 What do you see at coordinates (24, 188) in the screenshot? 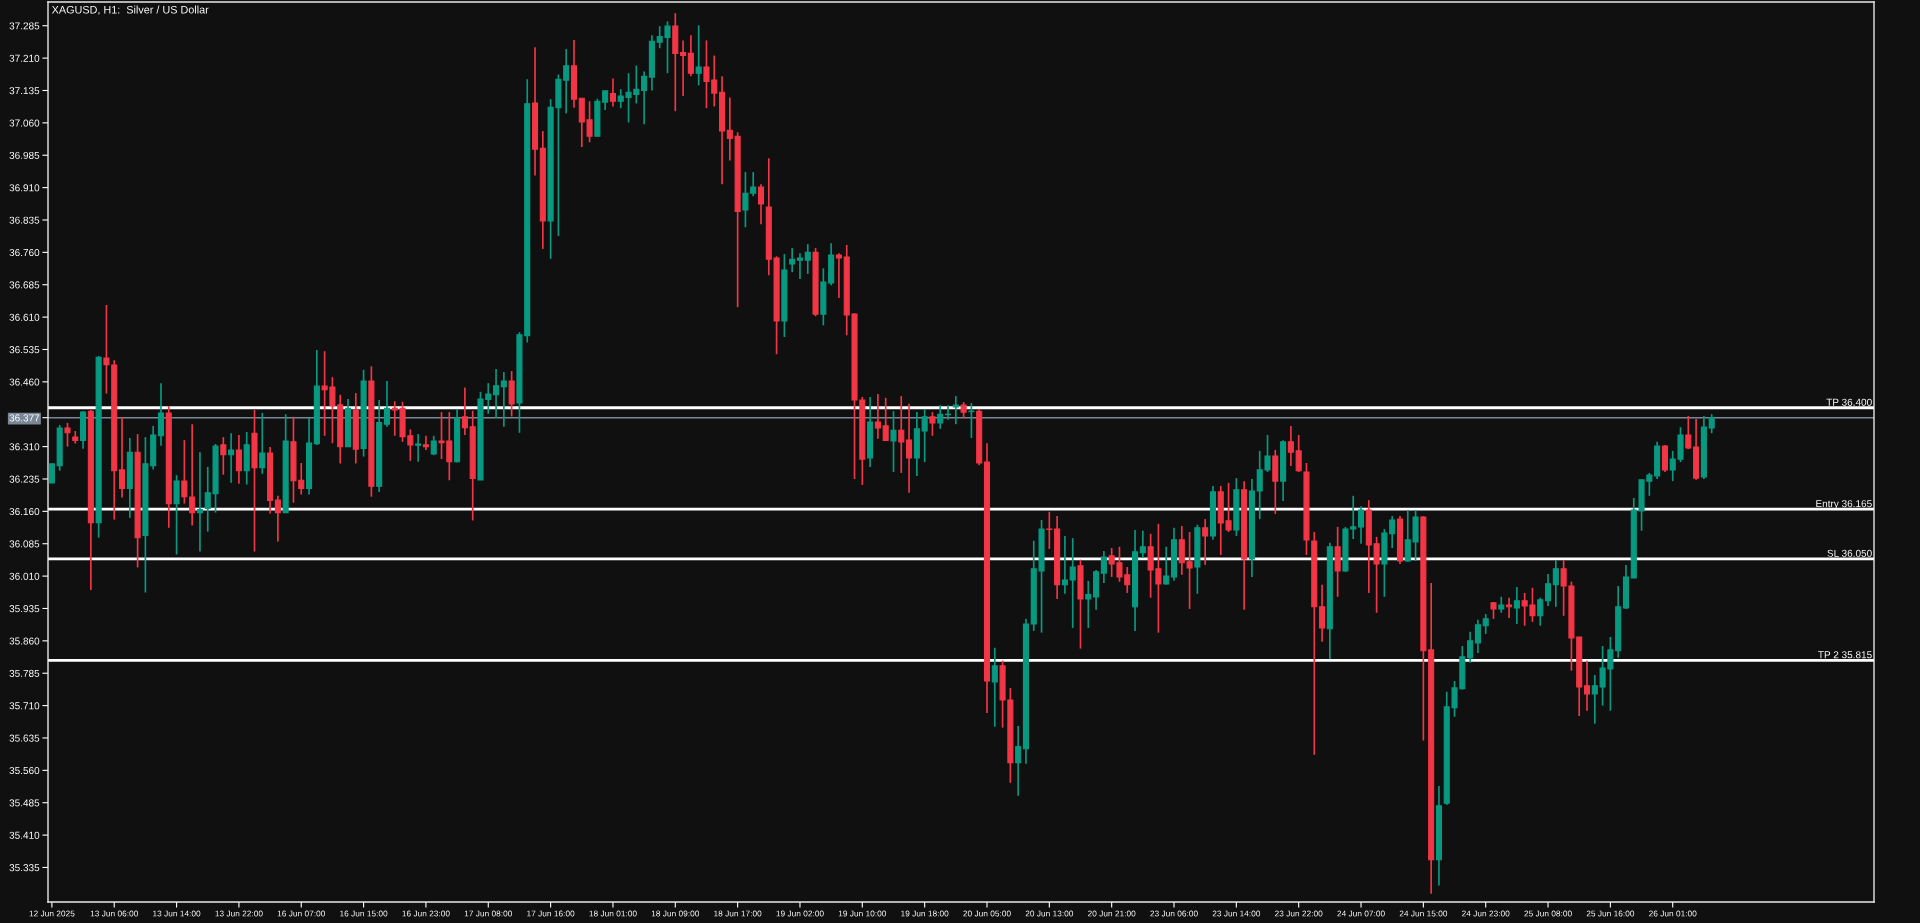
I see `y-tick-label: 36.910` at bounding box center [24, 188].